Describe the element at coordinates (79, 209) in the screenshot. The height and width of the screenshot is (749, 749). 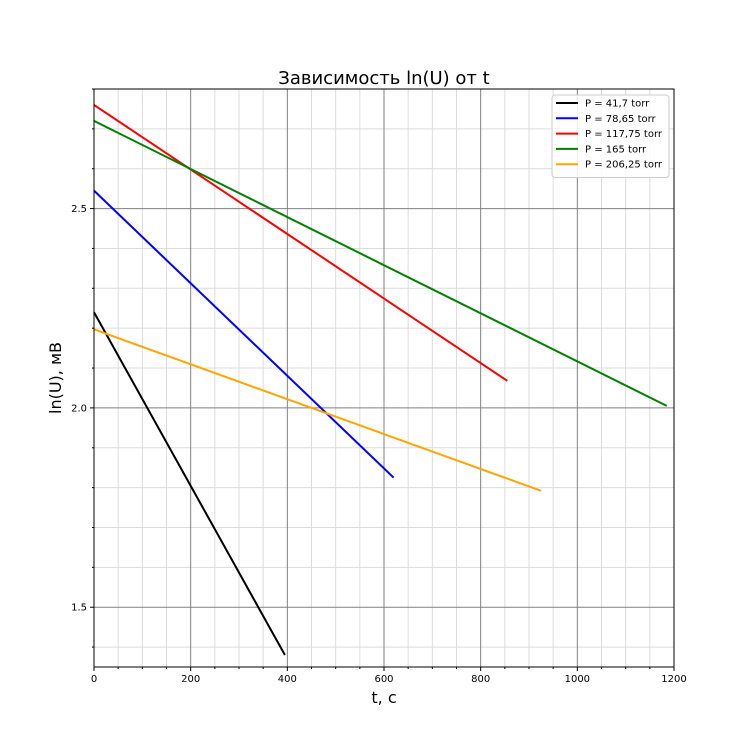
I see `y-tick-label: 2.5` at that location.